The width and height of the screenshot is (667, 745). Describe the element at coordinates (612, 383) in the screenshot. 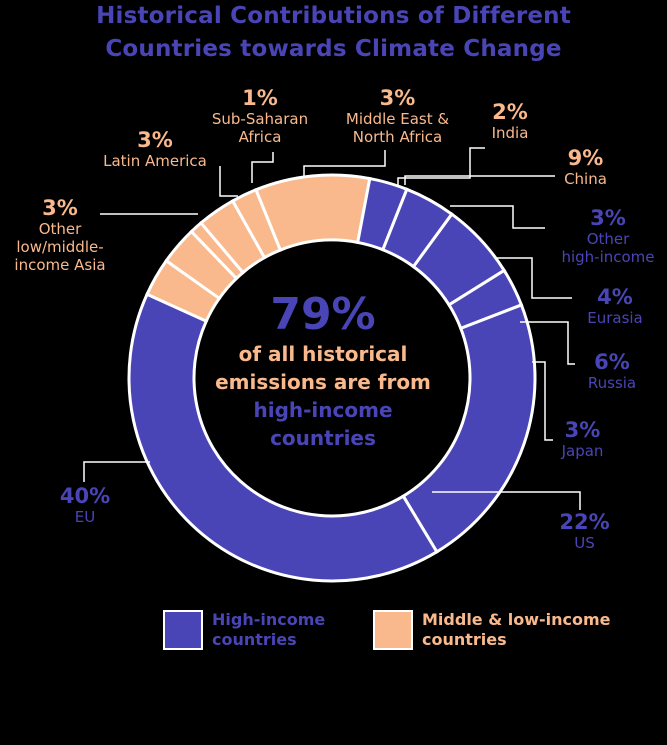

I see `label-name-russia-1: Russia` at that location.